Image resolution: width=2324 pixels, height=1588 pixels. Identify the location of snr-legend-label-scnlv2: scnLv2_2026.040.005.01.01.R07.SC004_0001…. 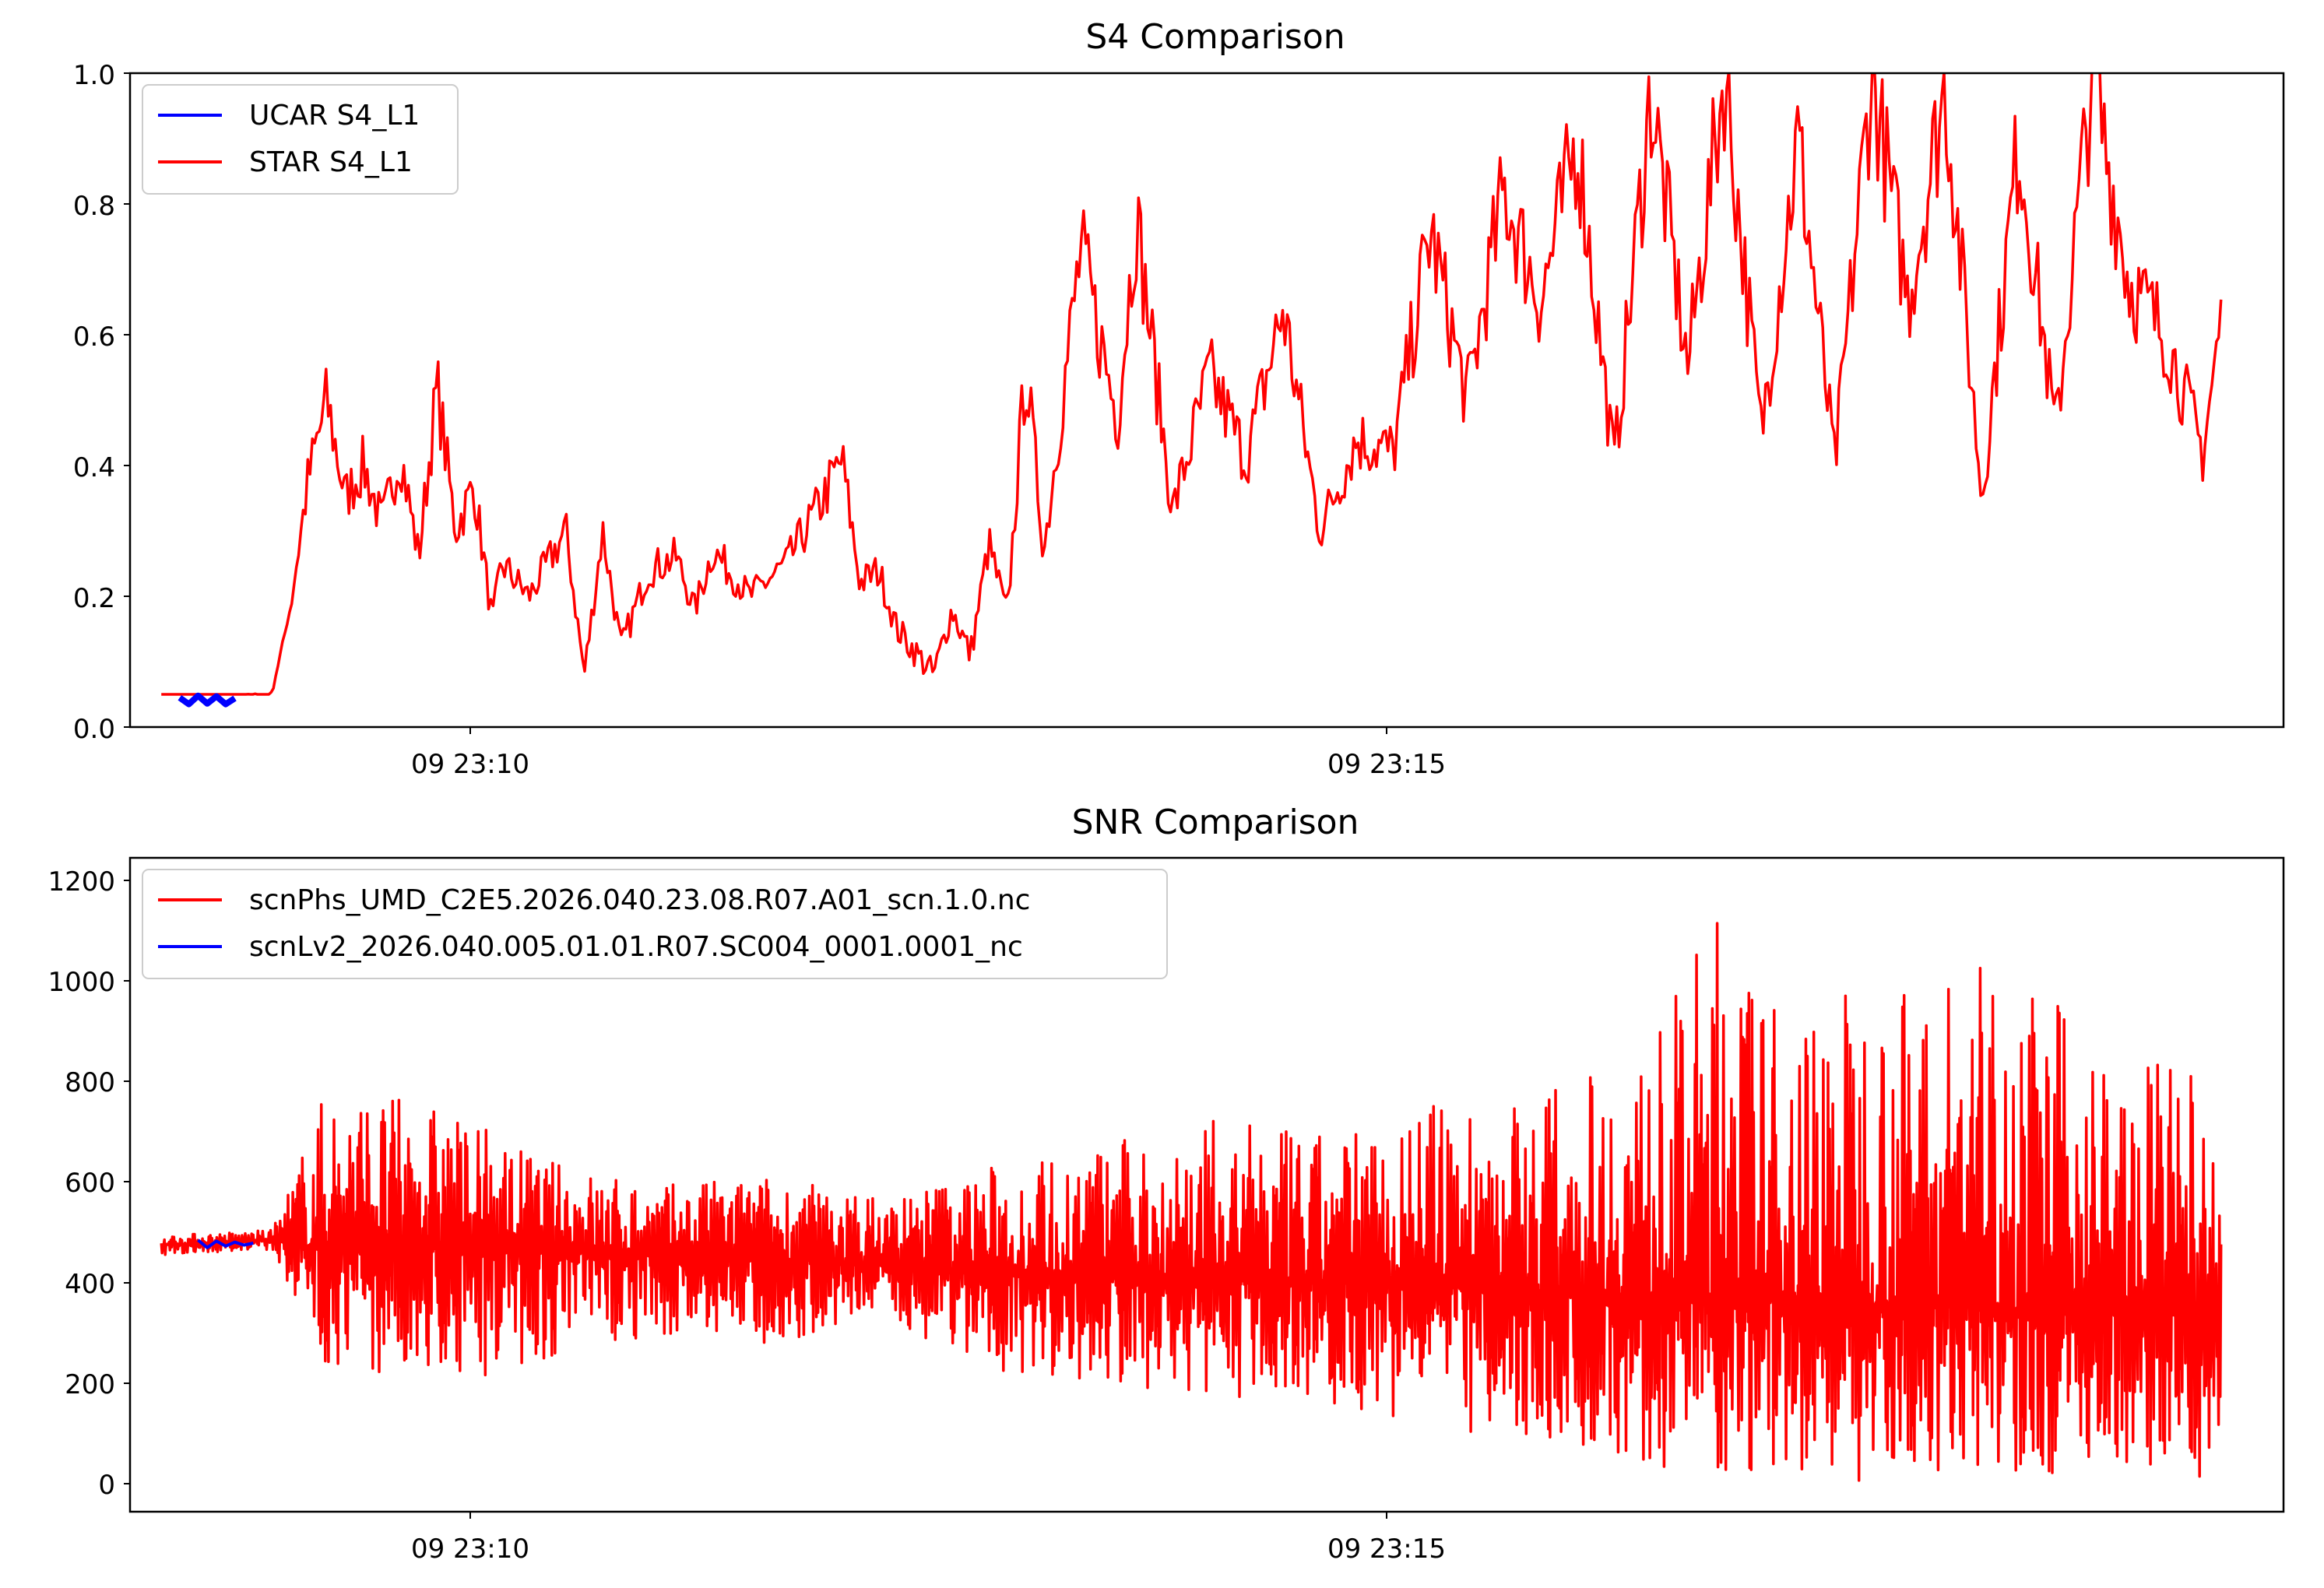
(636, 947).